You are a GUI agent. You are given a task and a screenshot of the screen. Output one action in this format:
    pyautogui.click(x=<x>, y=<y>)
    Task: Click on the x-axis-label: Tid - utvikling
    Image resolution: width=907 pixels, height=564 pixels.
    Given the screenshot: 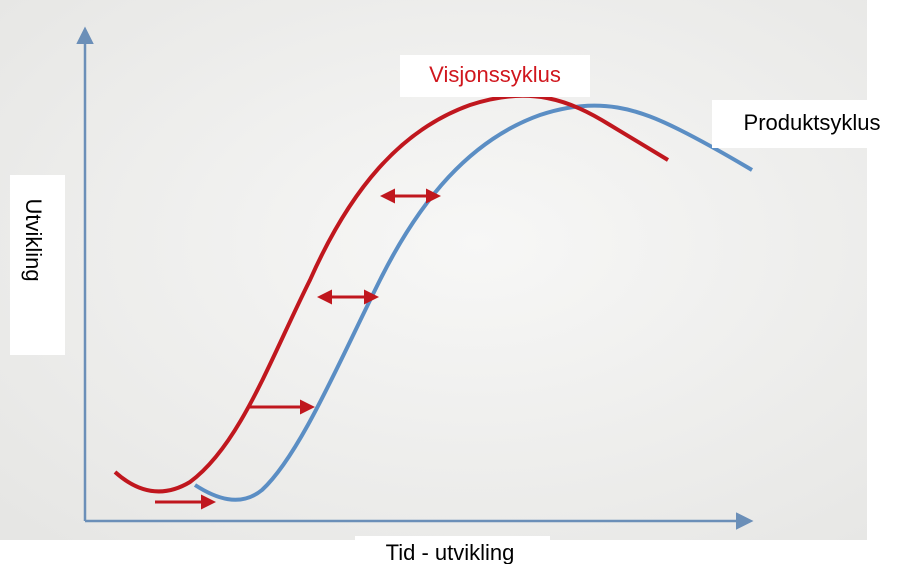 What is the action you would take?
    pyautogui.click(x=450, y=552)
    